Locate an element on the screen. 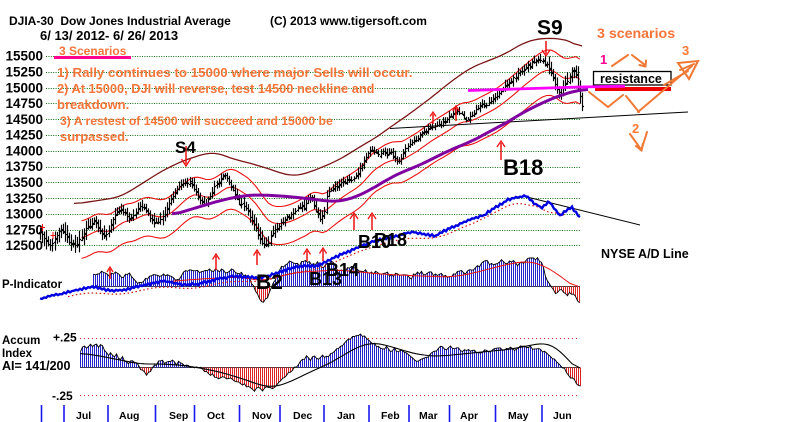  svg-text: Nov is located at coordinates (262, 416).